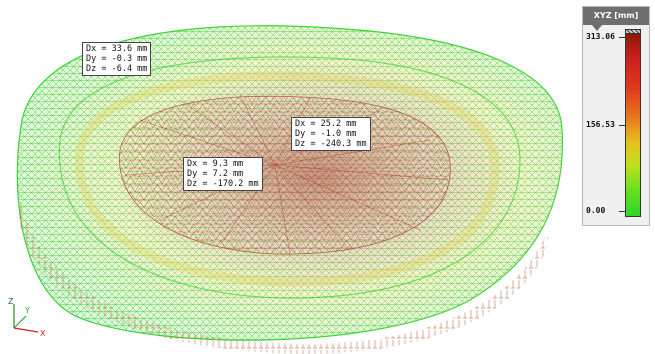  Describe the element at coordinates (215, 164) in the screenshot. I see `callout-dx: Dx = 9.3 mm` at that location.